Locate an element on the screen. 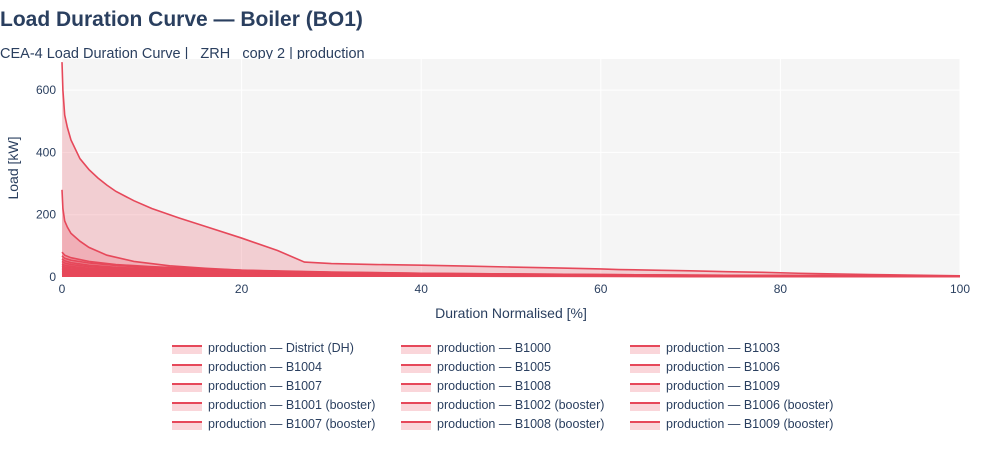  legend-item: production — B1000 is located at coordinates (476, 347).